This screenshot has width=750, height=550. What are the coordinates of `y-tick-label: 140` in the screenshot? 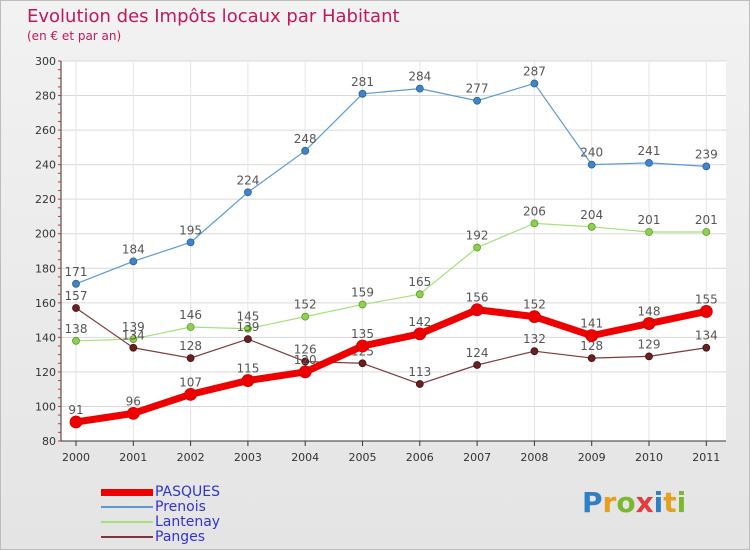 It's located at (45, 337).